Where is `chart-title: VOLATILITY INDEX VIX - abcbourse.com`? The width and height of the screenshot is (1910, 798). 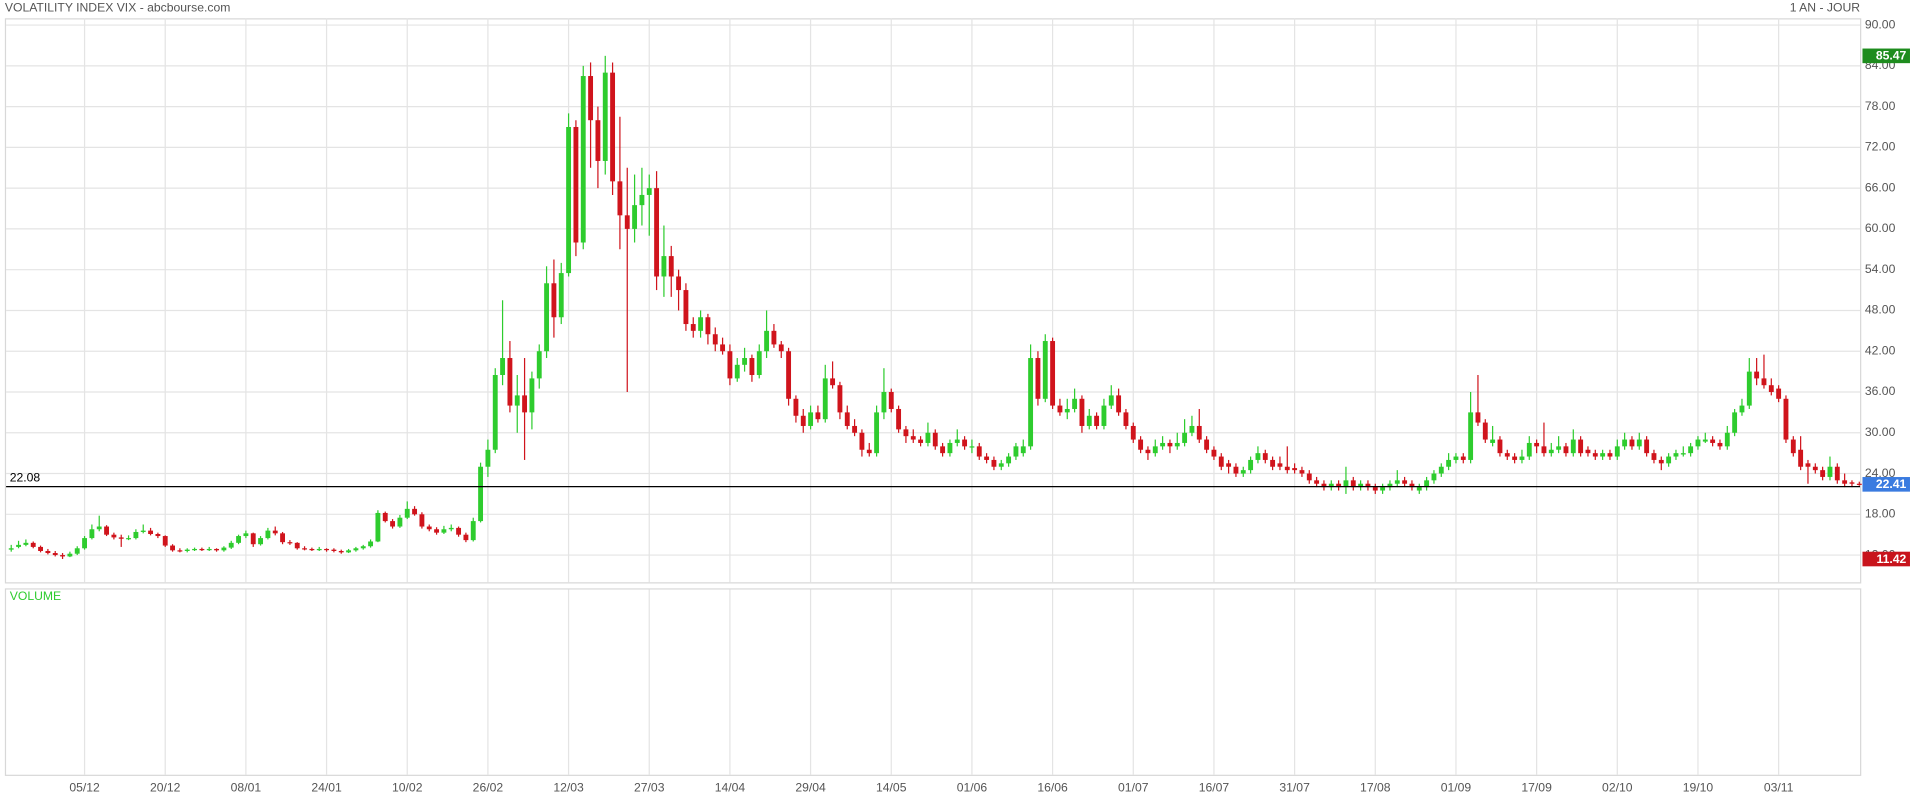
chart-title: VOLATILITY INDEX VIX - abcbourse.com is located at coordinates (117, 8).